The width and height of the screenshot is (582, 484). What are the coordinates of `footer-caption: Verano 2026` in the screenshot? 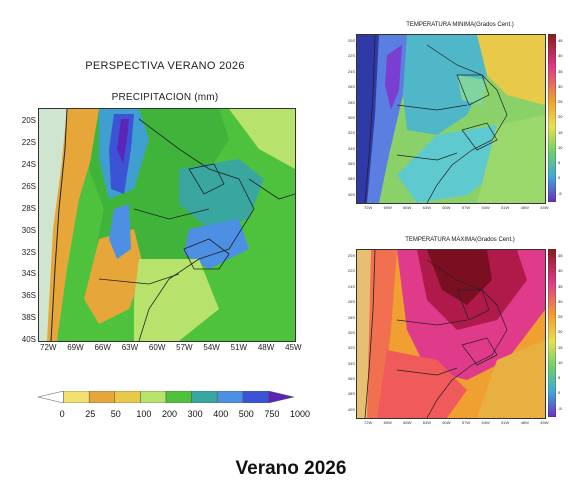 It's located at (291, 468).